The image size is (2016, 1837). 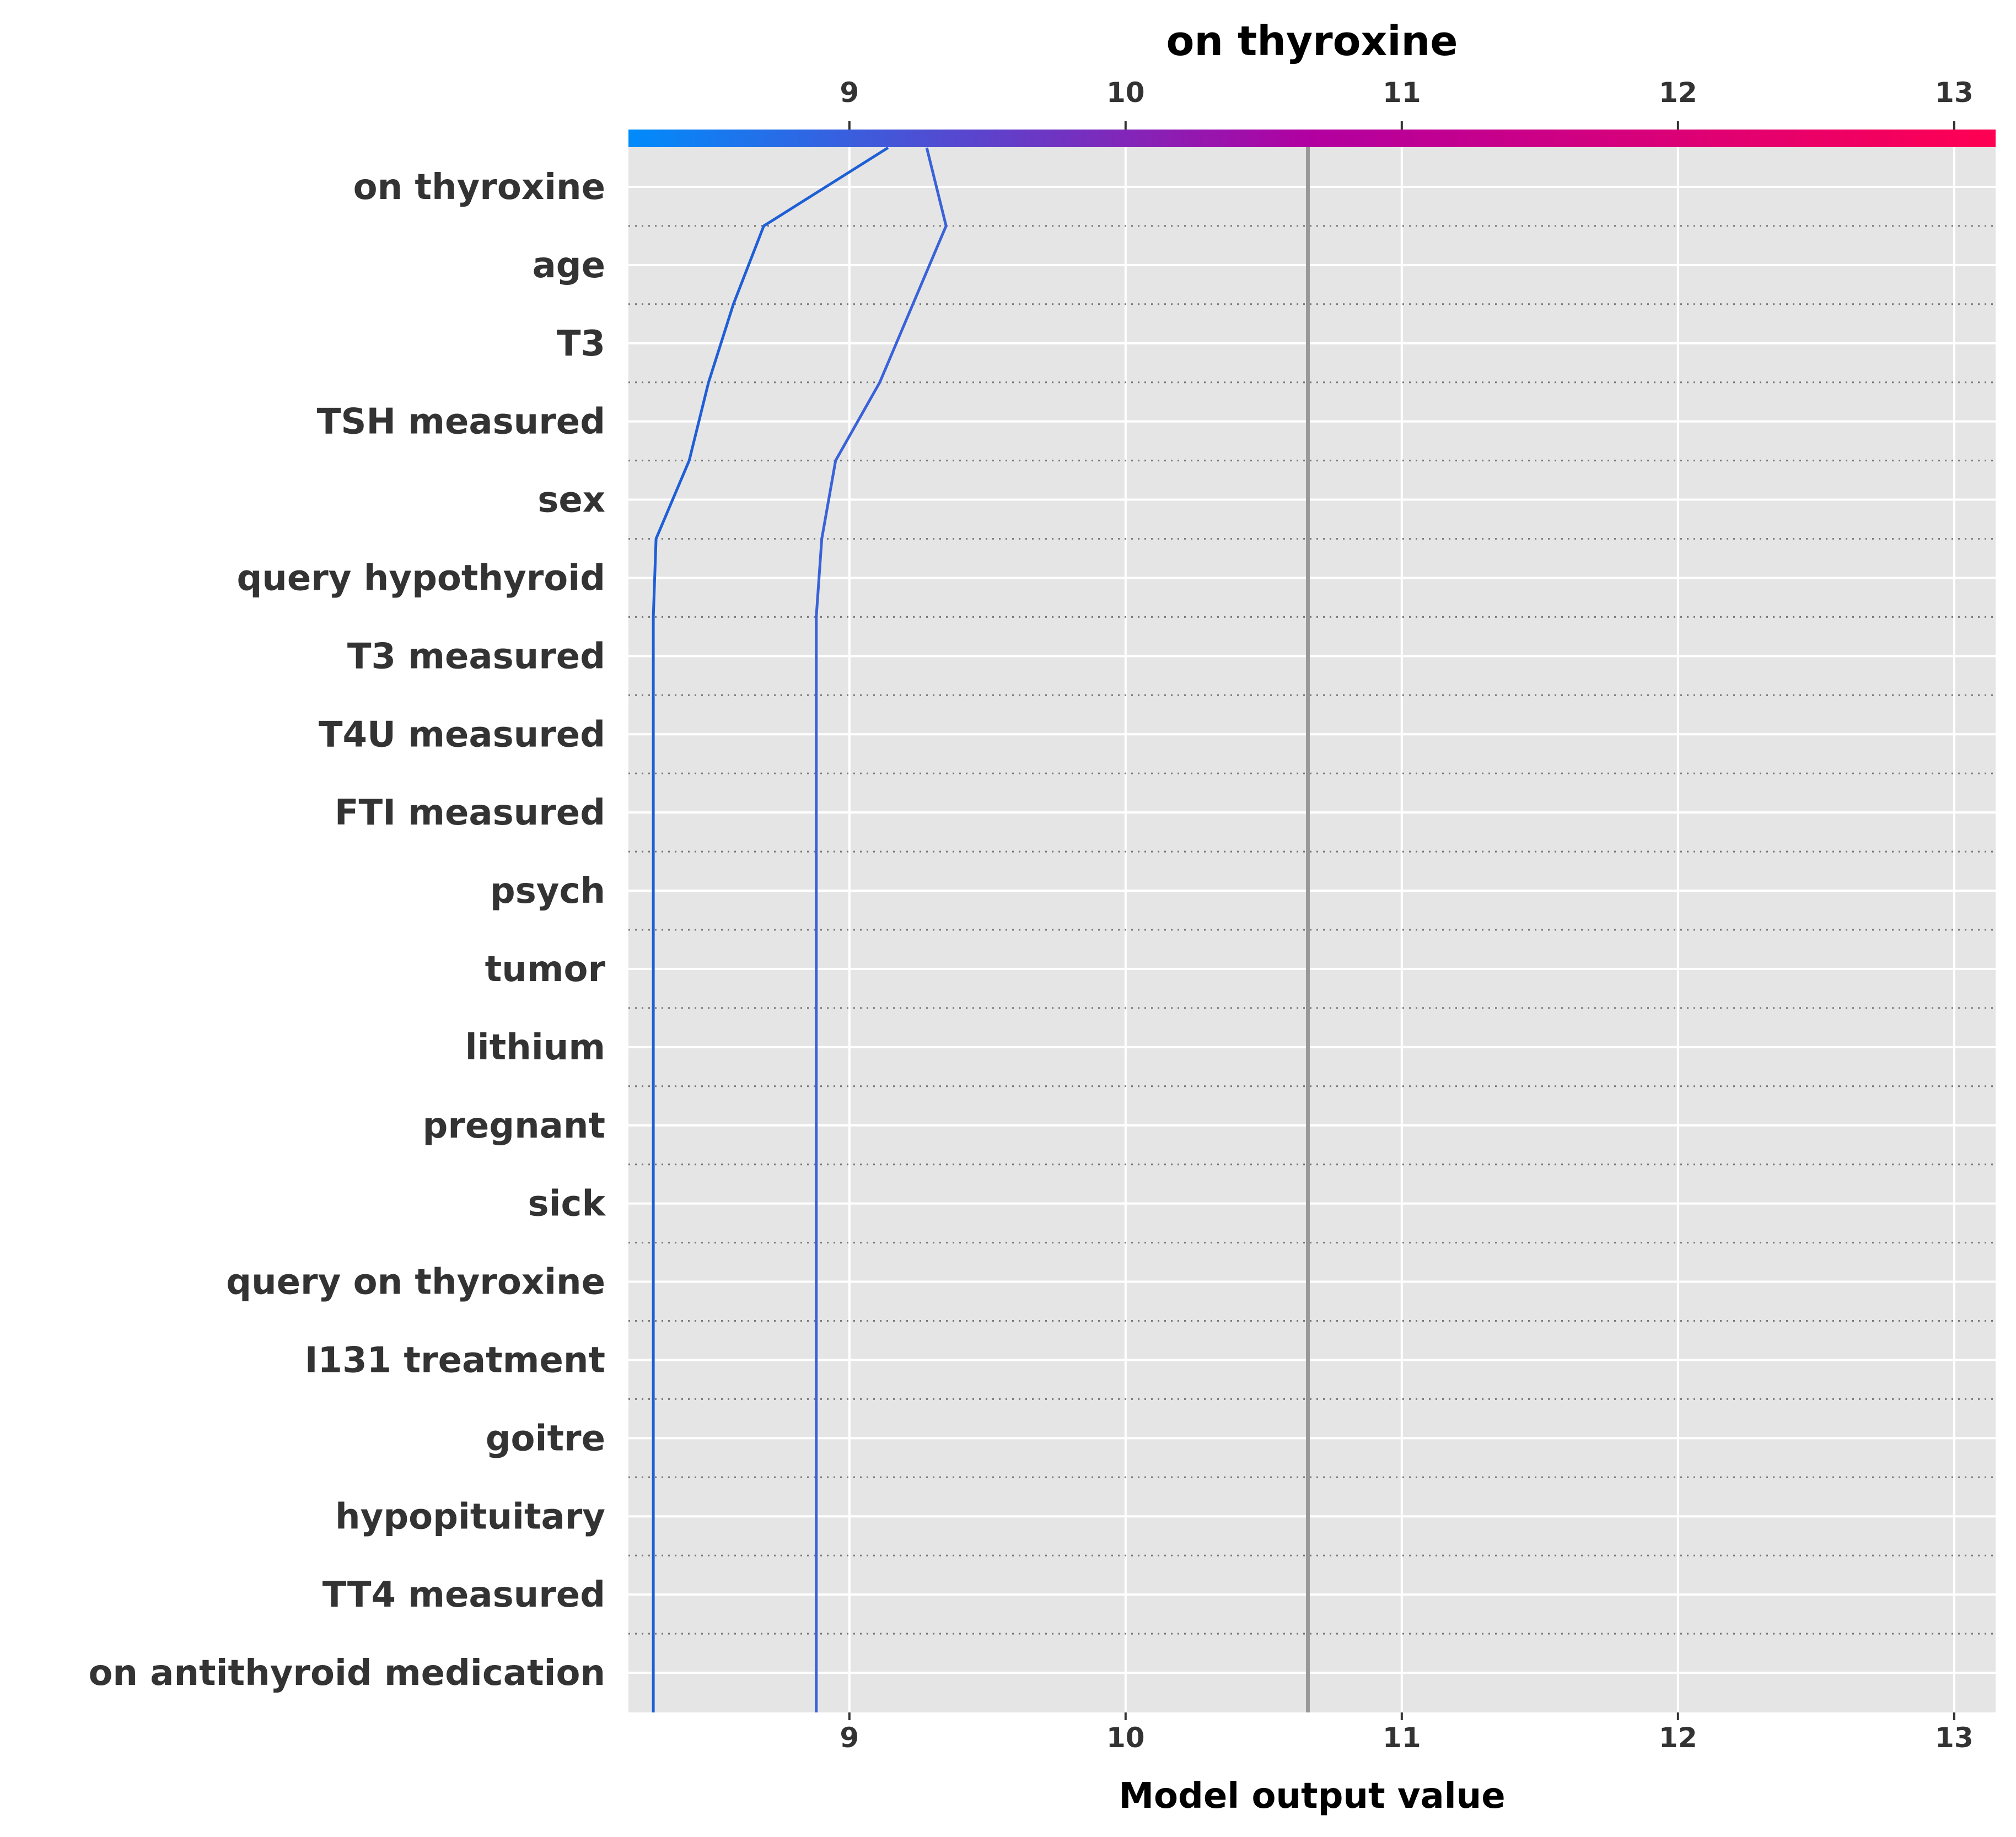 What do you see at coordinates (1402, 93) in the screenshot?
I see `x-tick-label-top: 11` at bounding box center [1402, 93].